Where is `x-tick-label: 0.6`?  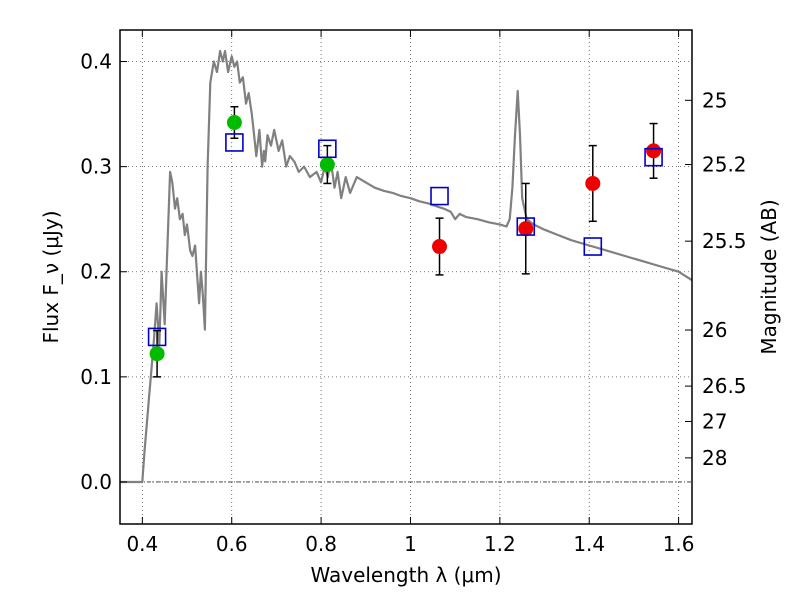
x-tick-label: 0.6 is located at coordinates (232, 544).